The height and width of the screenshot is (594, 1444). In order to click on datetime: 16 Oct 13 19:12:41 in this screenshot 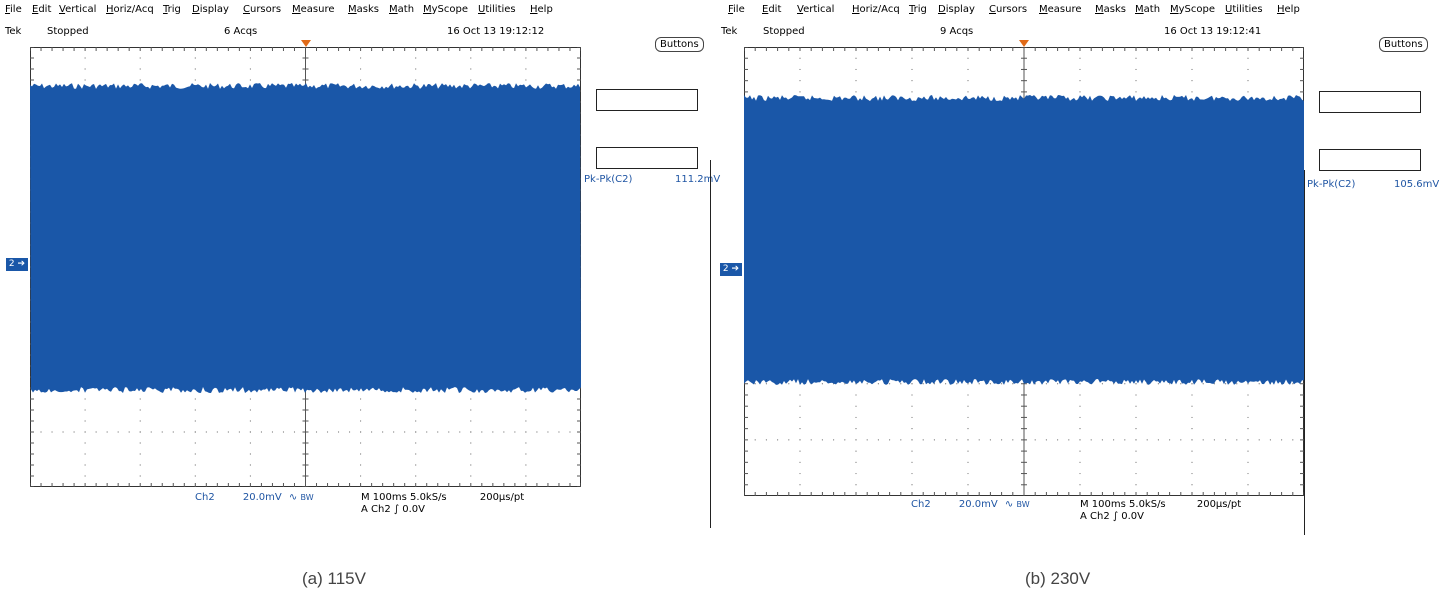, I will do `click(1213, 31)`.